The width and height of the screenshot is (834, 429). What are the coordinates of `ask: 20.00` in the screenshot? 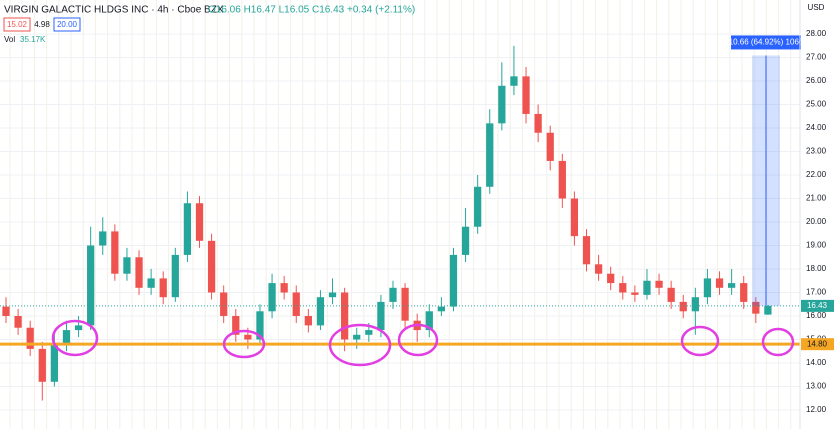 It's located at (67, 24).